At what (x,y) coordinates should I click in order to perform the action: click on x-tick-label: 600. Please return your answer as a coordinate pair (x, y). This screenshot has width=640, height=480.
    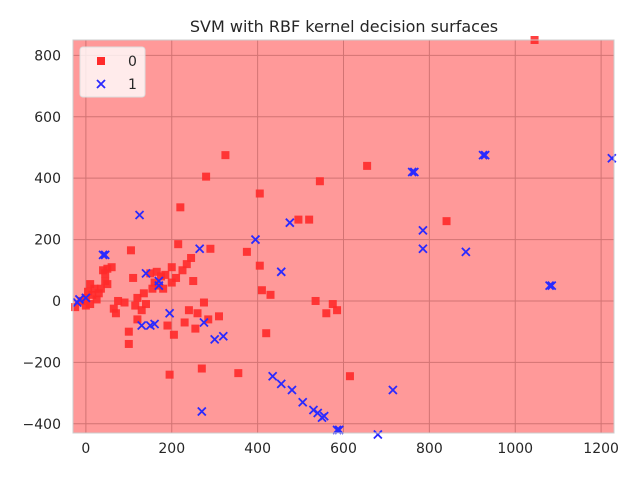
    Looking at the image, I should click on (343, 449).